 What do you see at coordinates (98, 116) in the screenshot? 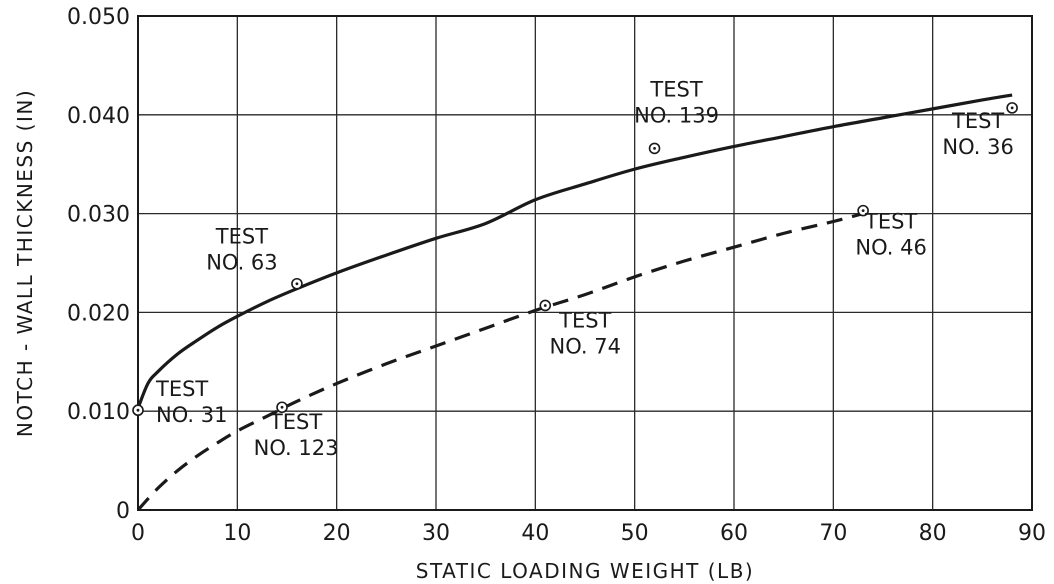
I see `y-tick-label: 0.040` at bounding box center [98, 116].